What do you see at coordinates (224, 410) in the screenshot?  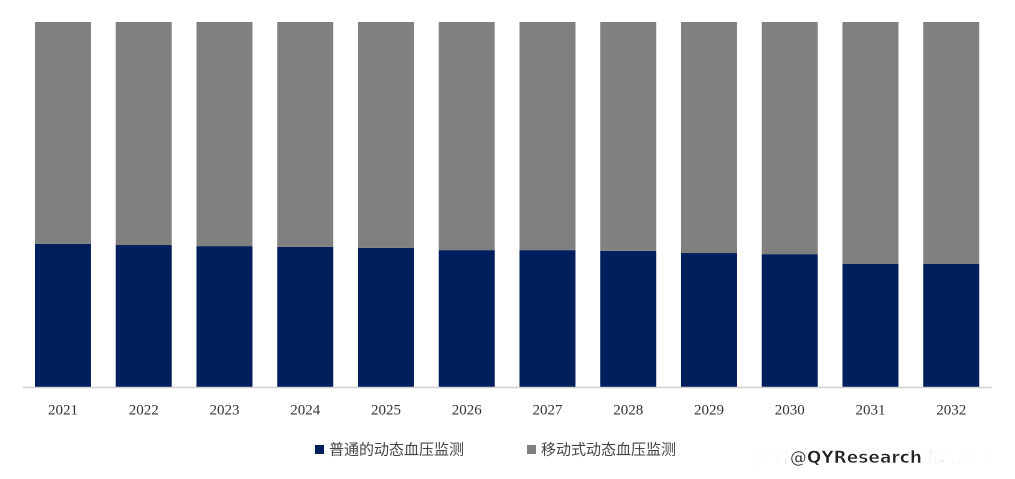 I see `x-tick-label: 2023` at bounding box center [224, 410].